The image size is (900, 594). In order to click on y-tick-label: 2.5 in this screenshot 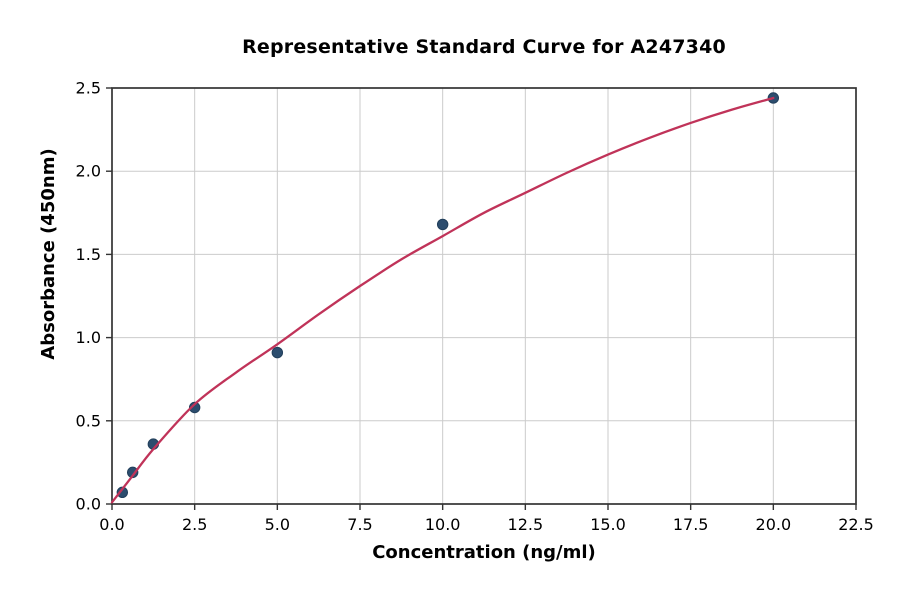, I will do `click(88, 88)`.